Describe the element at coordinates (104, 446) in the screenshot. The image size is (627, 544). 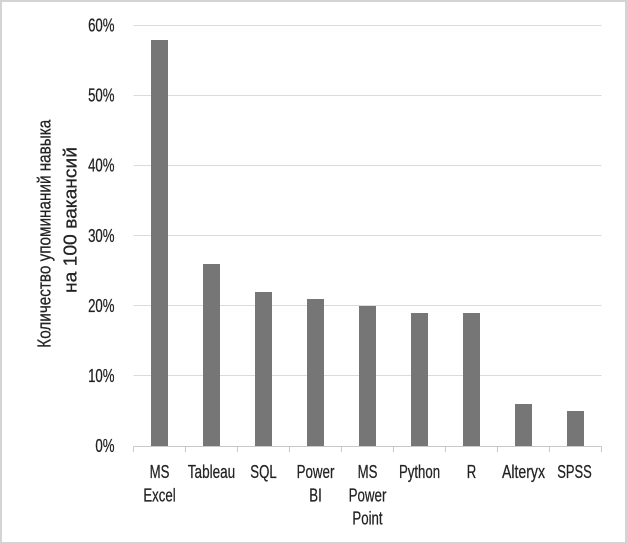
I see `svg-text: 0%` at that location.